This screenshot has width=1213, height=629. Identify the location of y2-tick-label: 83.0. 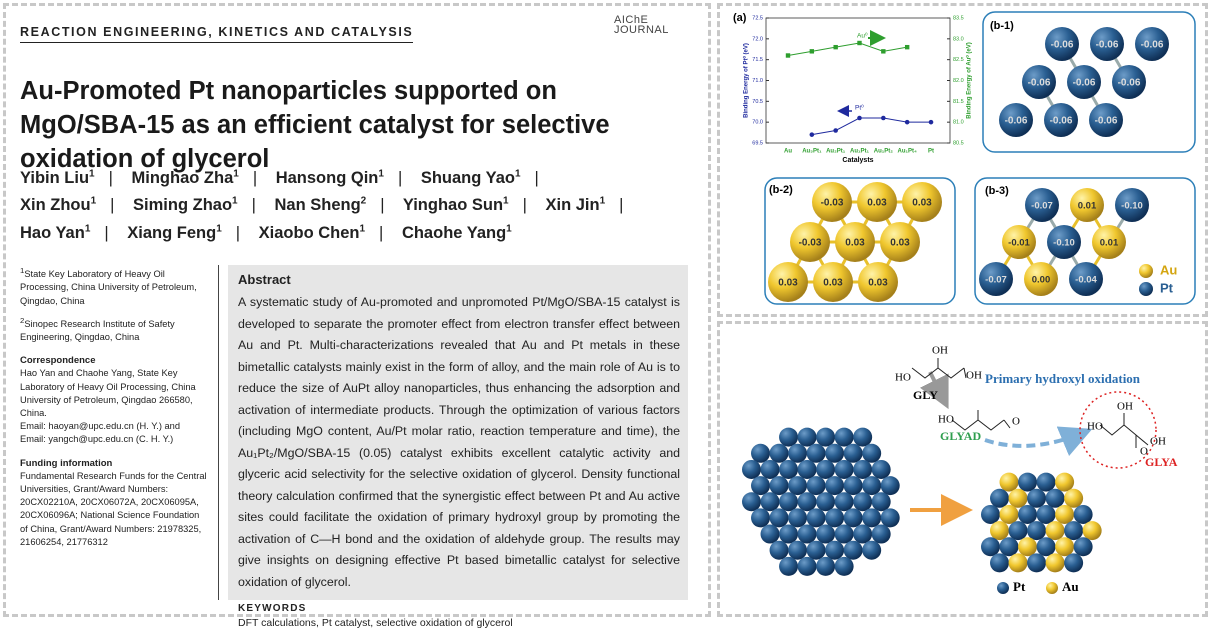
(958, 39).